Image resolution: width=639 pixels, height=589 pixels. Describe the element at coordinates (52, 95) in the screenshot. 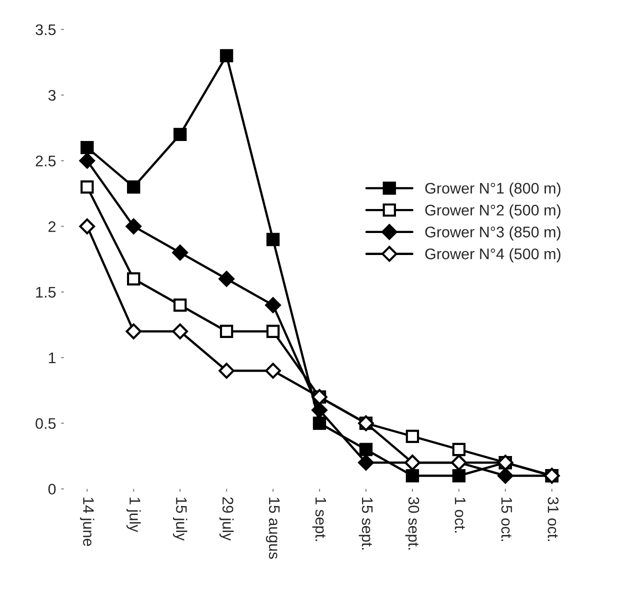

I see `y-tick-label: 3` at that location.